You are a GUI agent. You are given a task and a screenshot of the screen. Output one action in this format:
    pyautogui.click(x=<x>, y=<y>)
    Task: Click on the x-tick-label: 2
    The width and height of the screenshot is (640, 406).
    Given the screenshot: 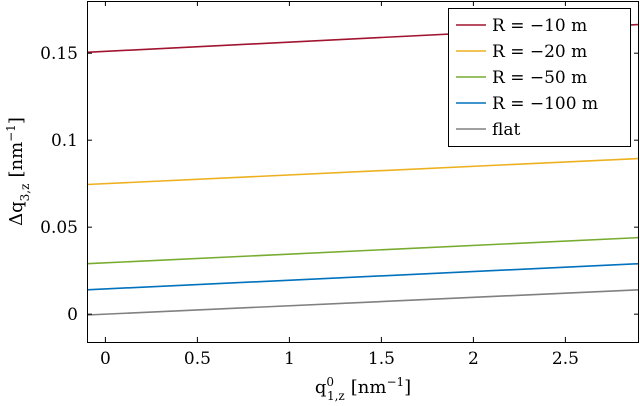 What is the action you would take?
    pyautogui.click(x=473, y=359)
    